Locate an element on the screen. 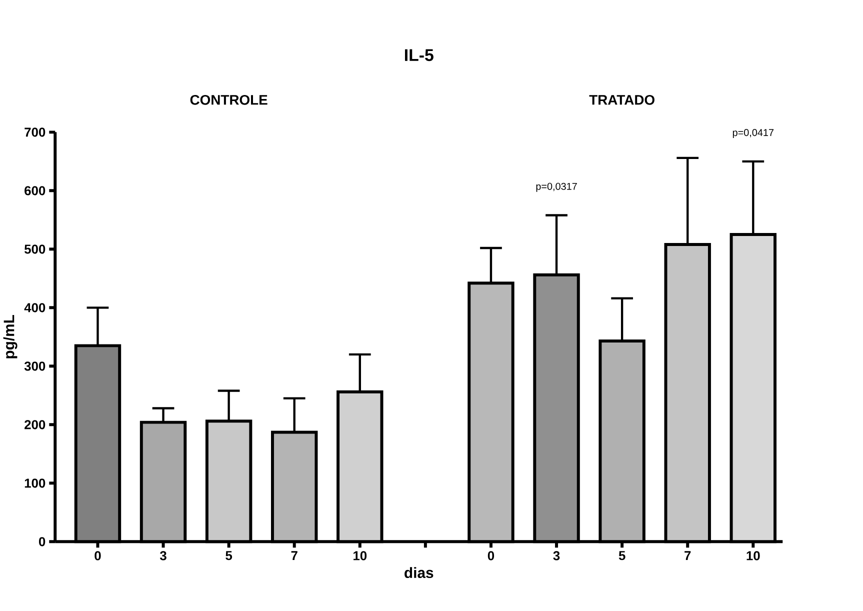 This screenshot has height=611, width=863. x-axis-title: dias is located at coordinates (419, 572).